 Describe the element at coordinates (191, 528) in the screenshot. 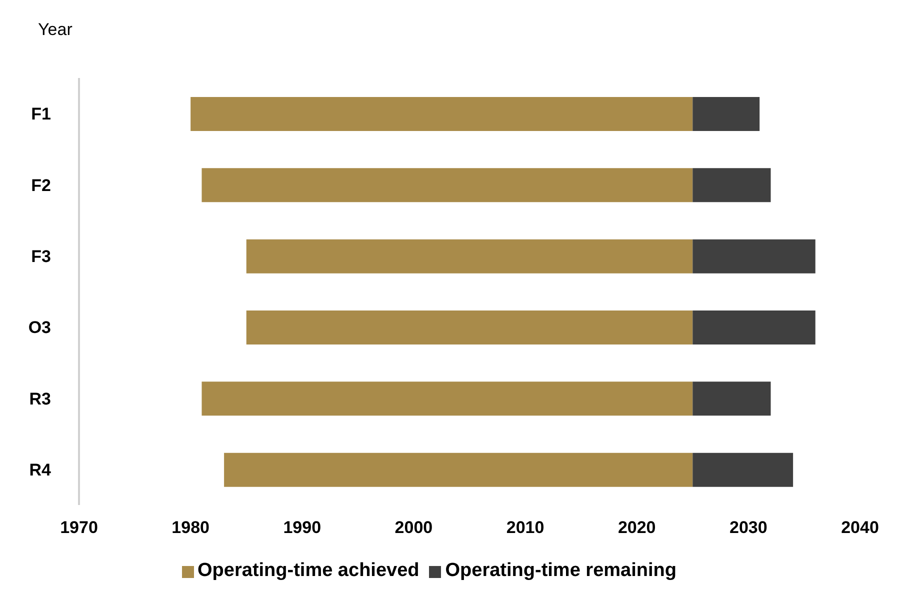

I see `x-tick-label: 1980` at that location.